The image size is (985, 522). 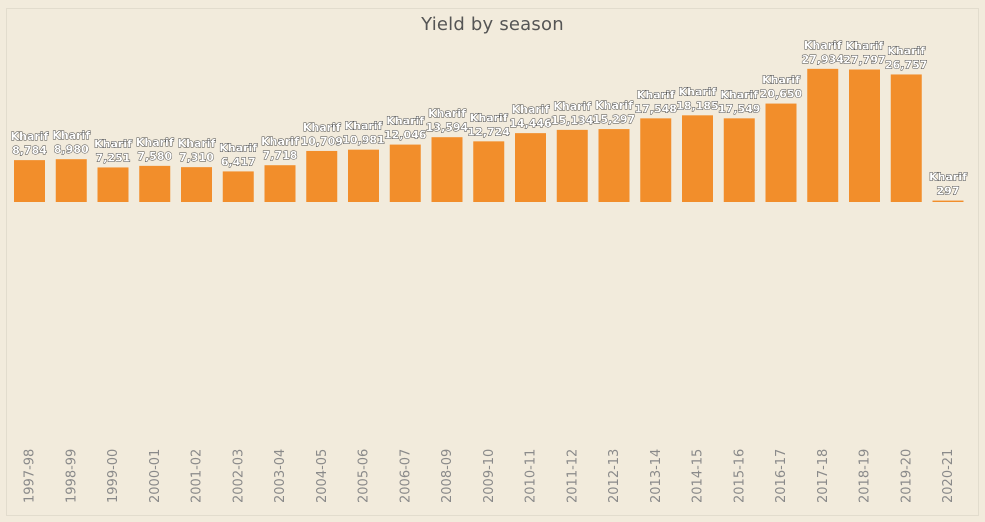 I want to click on bar-value-label: 6,417, so click(x=238, y=161).